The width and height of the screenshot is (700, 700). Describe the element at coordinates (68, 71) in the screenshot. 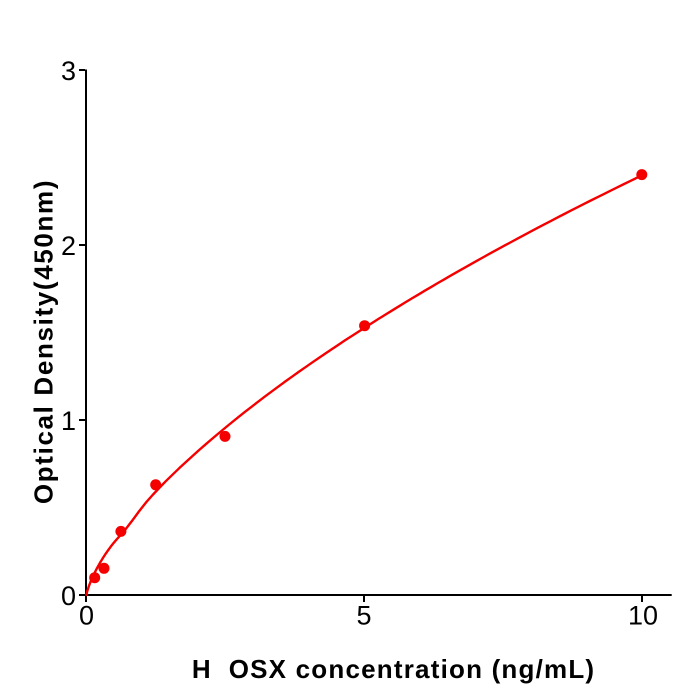

I see `svg-text: 3` at that location.